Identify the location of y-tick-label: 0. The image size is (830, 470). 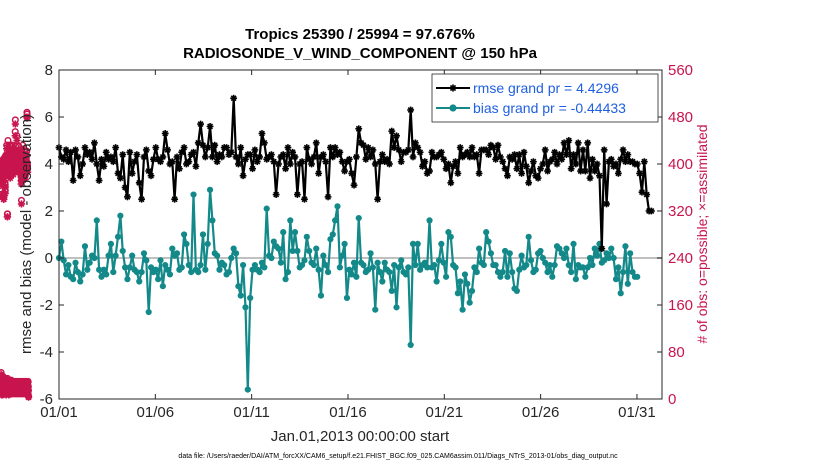
(49, 258).